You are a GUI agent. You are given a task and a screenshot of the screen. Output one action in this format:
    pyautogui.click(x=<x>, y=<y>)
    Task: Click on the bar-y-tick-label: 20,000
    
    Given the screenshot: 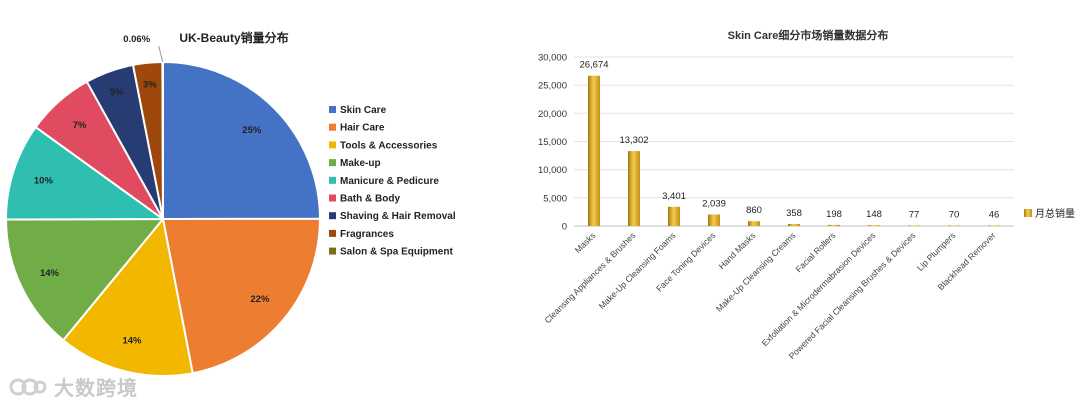 What is the action you would take?
    pyautogui.click(x=552, y=114)
    